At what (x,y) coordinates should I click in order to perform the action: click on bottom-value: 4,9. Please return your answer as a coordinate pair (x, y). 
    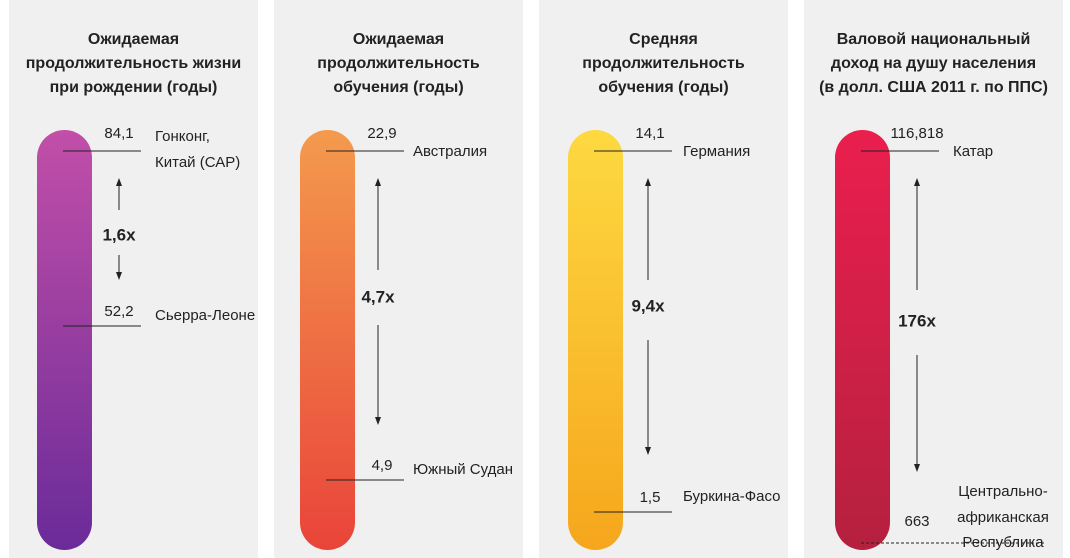
    Looking at the image, I should click on (382, 465).